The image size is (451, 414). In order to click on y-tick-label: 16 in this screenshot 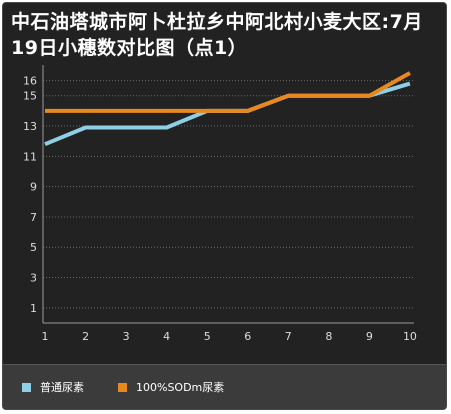, I will do `click(30, 81)`.